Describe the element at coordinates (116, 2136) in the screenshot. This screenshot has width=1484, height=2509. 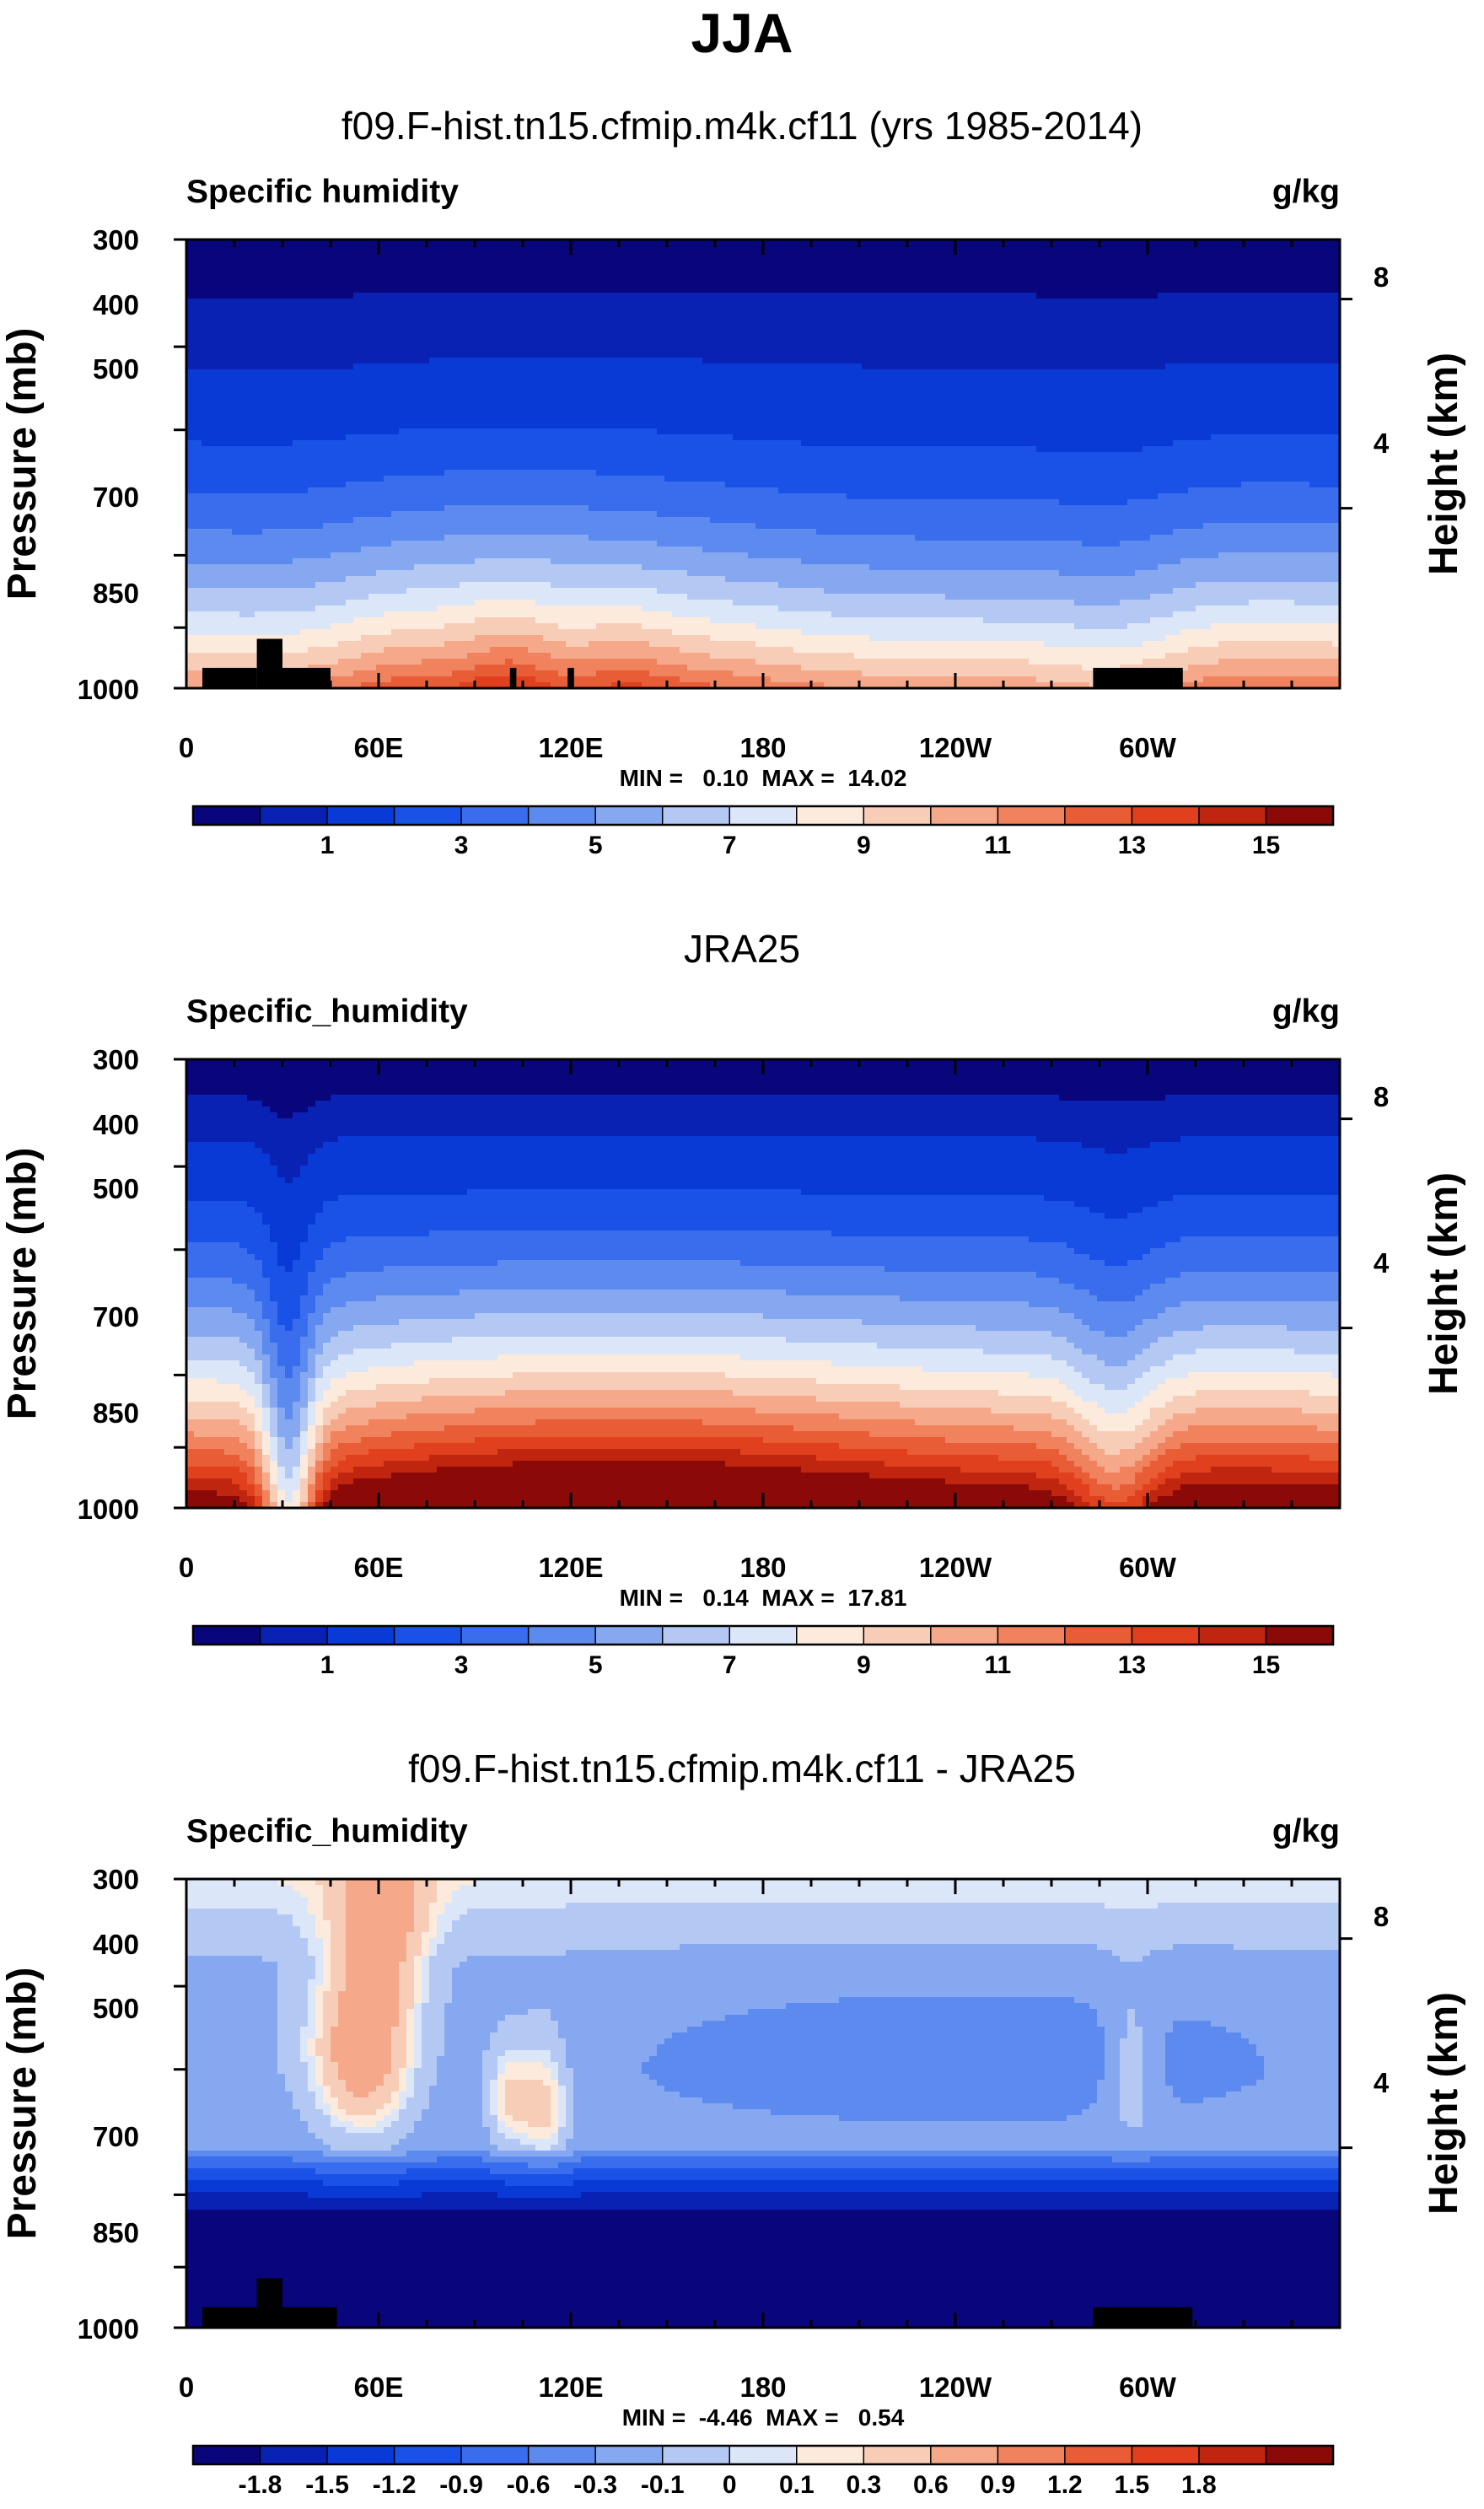
I see `pressure-tick: 700` at that location.